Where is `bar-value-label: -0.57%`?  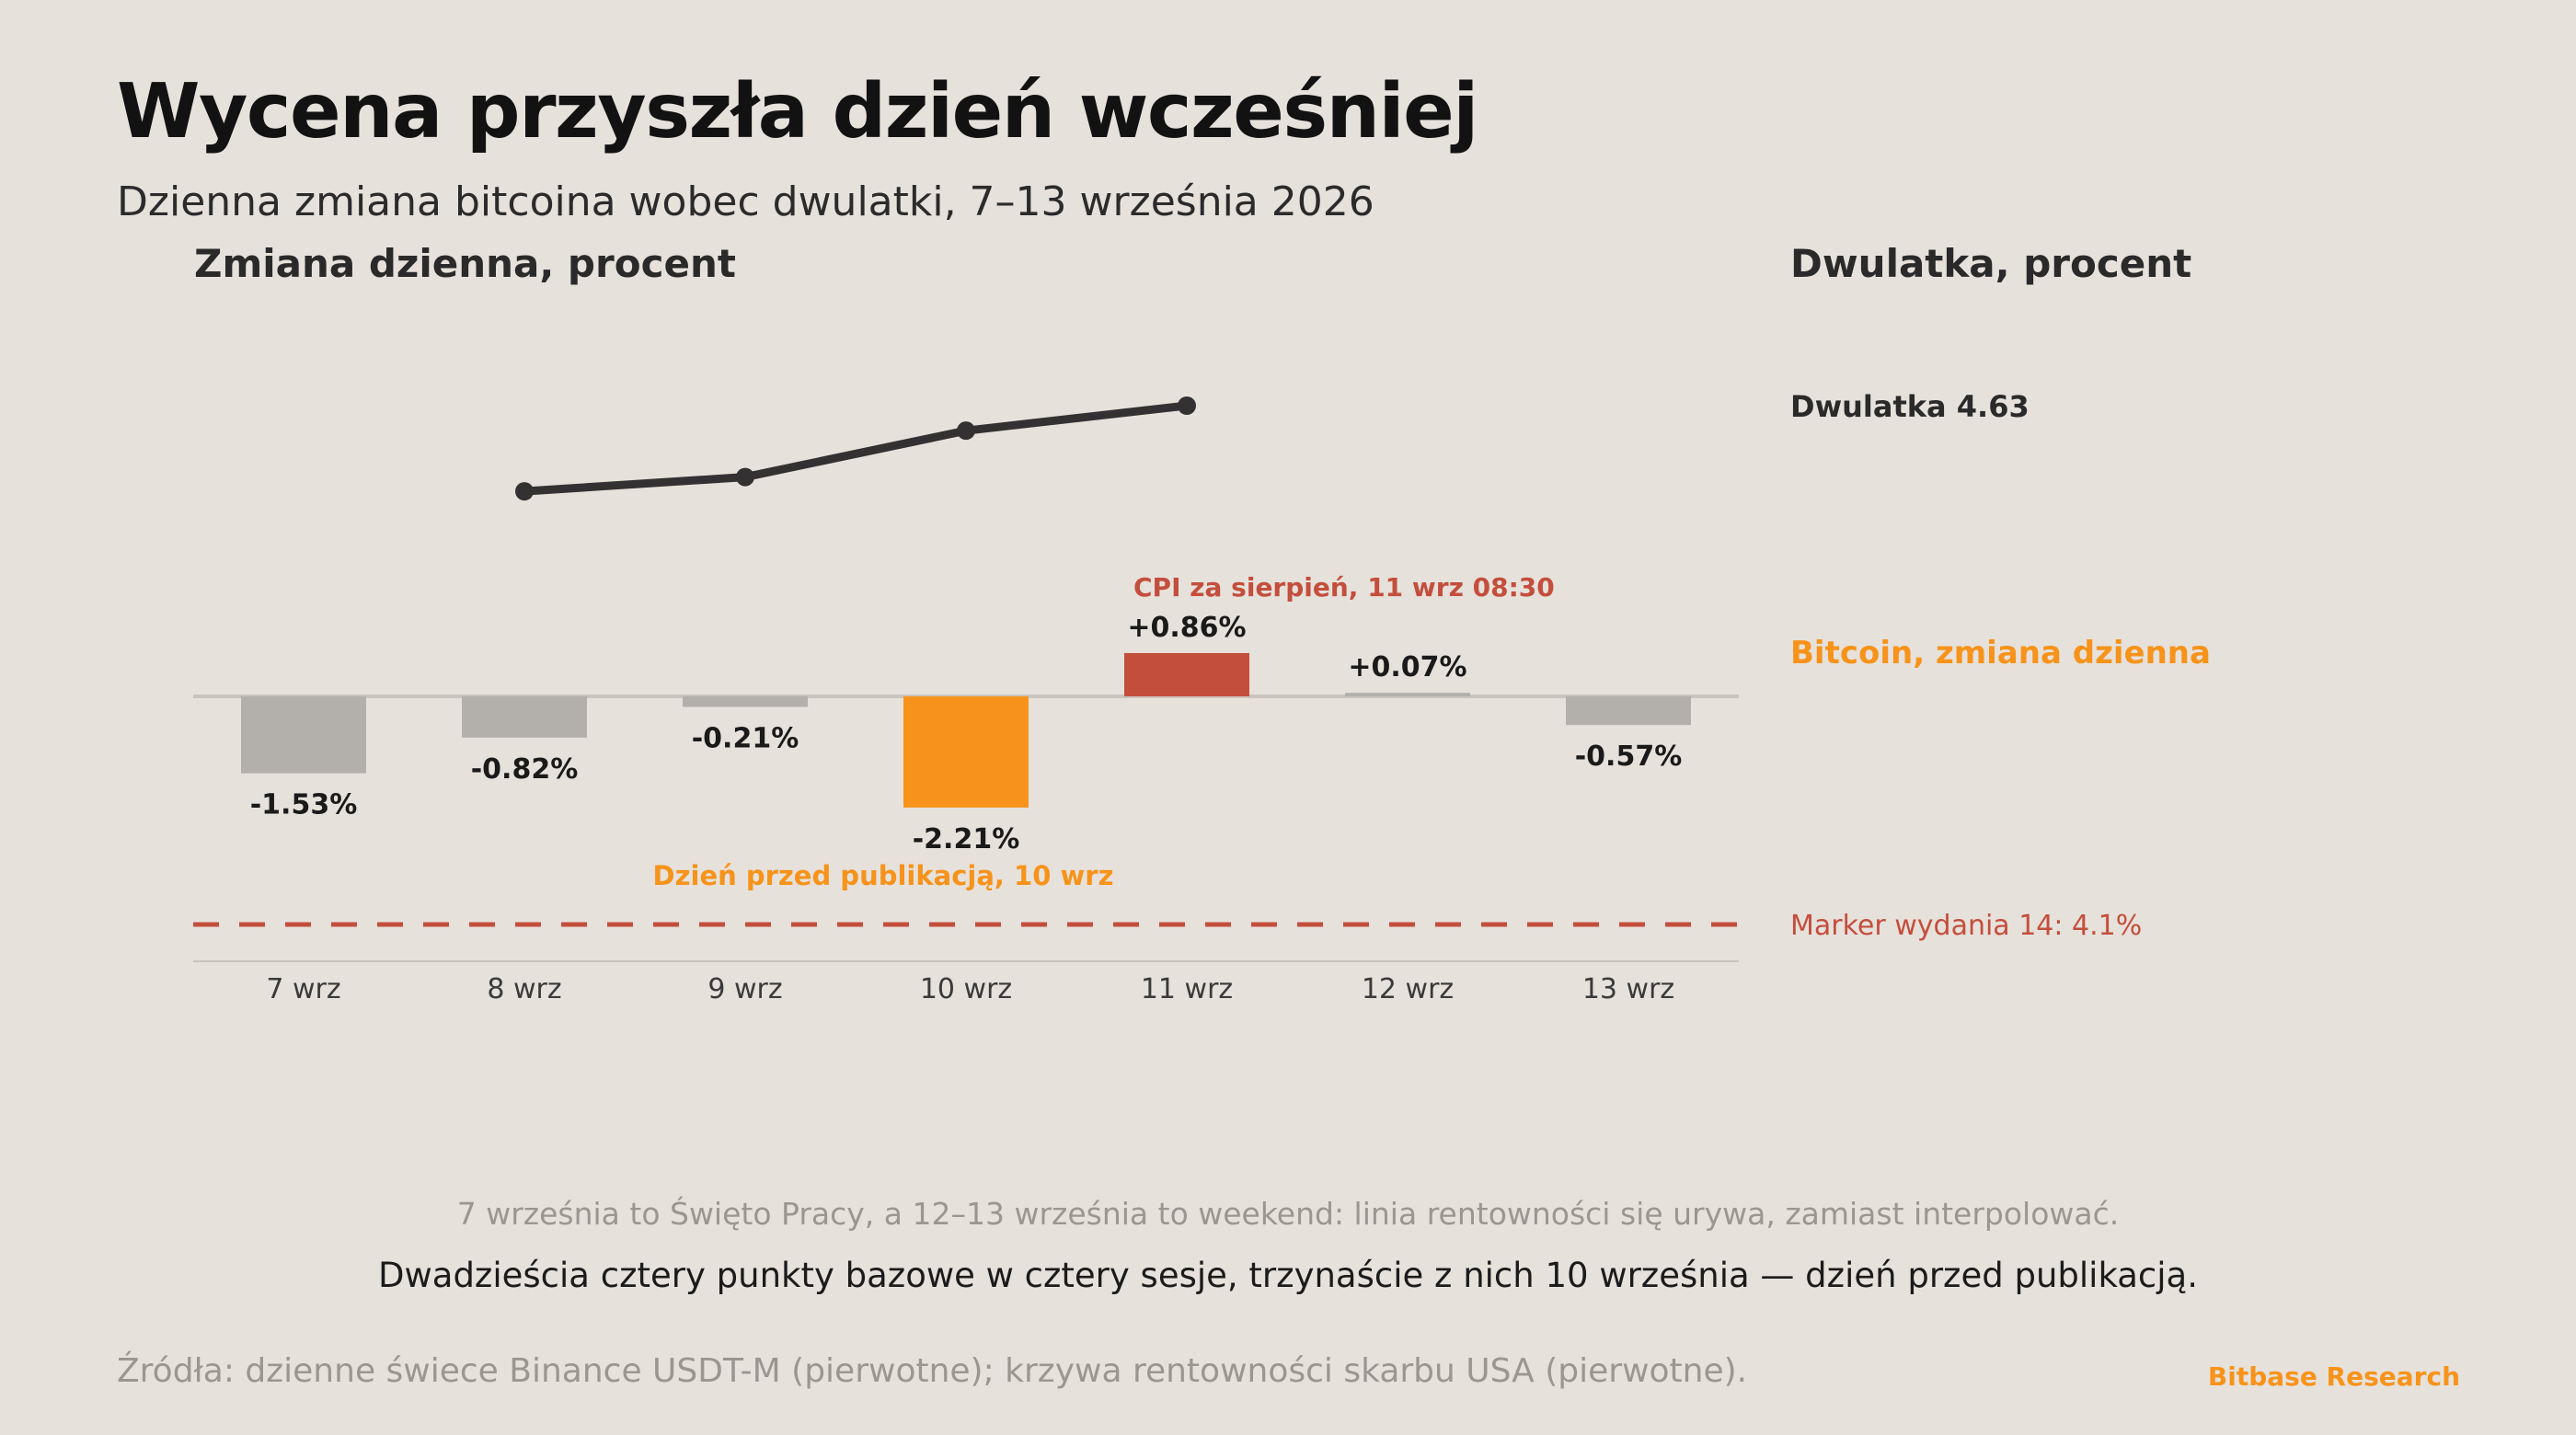 bar-value-label: -0.57% is located at coordinates (1629, 756).